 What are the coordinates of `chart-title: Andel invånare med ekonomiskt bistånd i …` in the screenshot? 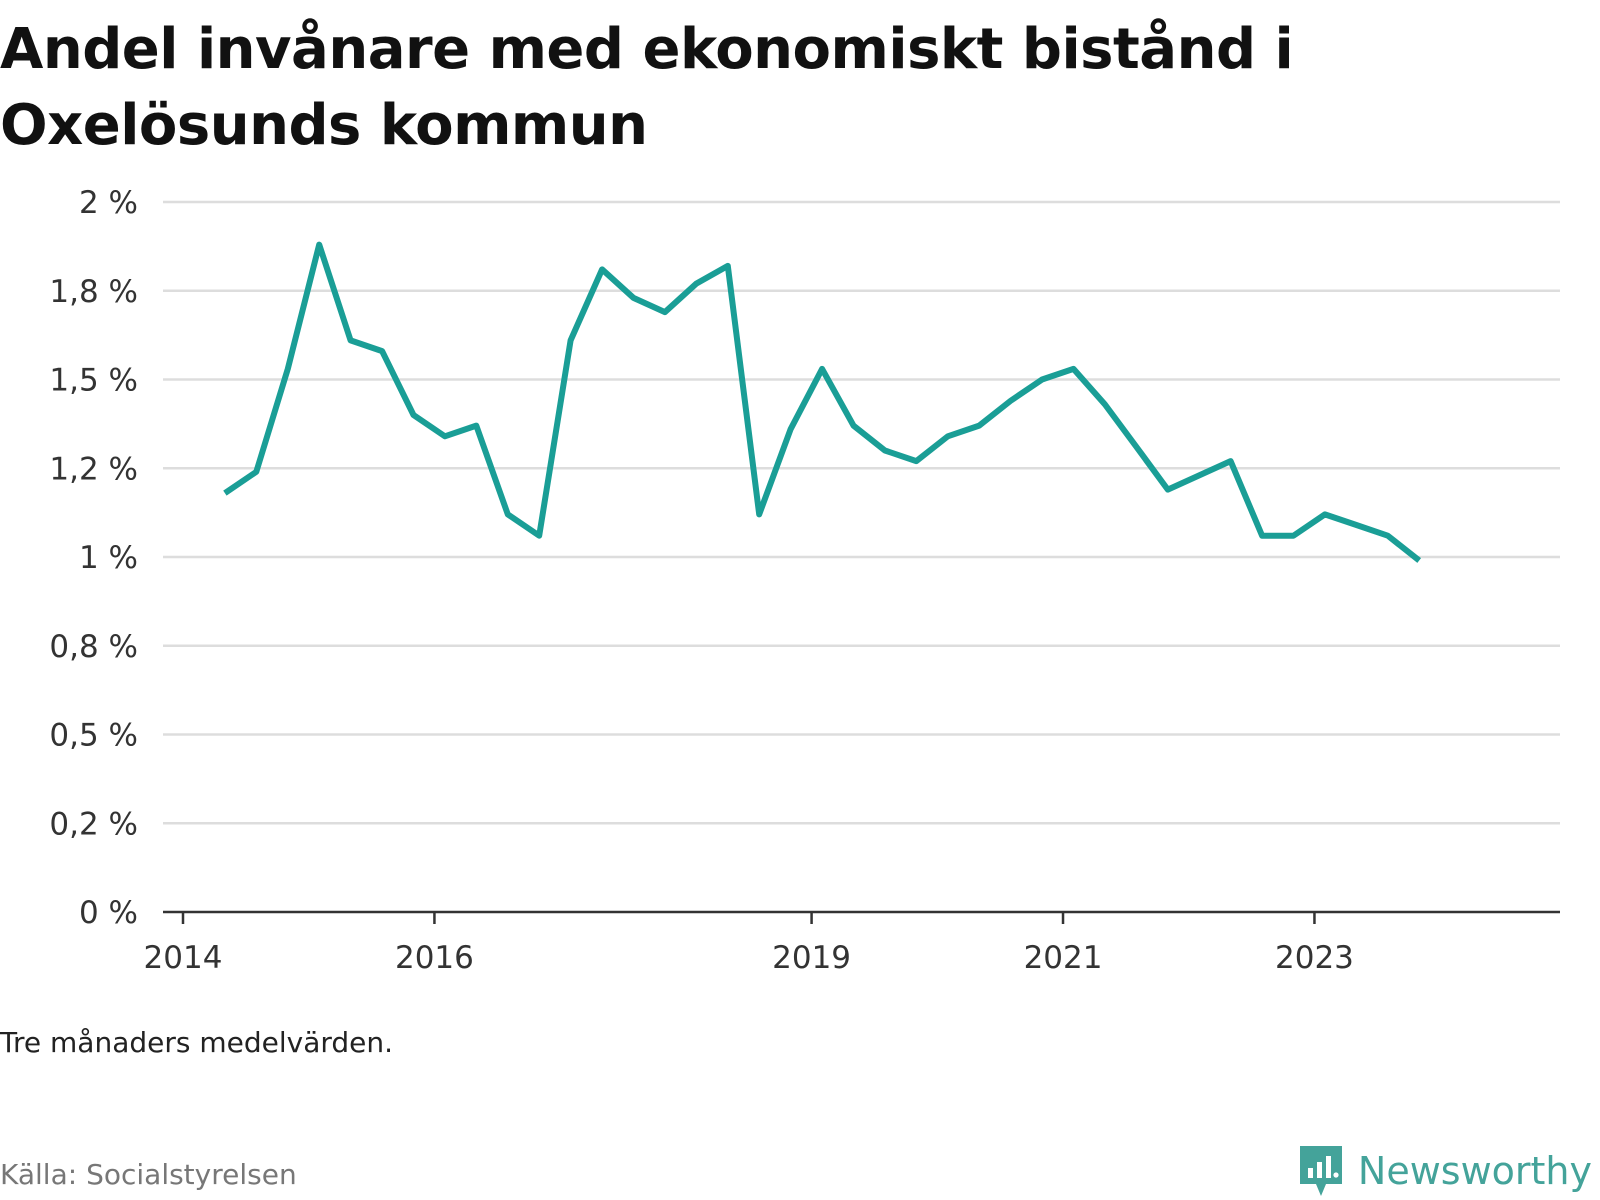 It's located at (647, 87).